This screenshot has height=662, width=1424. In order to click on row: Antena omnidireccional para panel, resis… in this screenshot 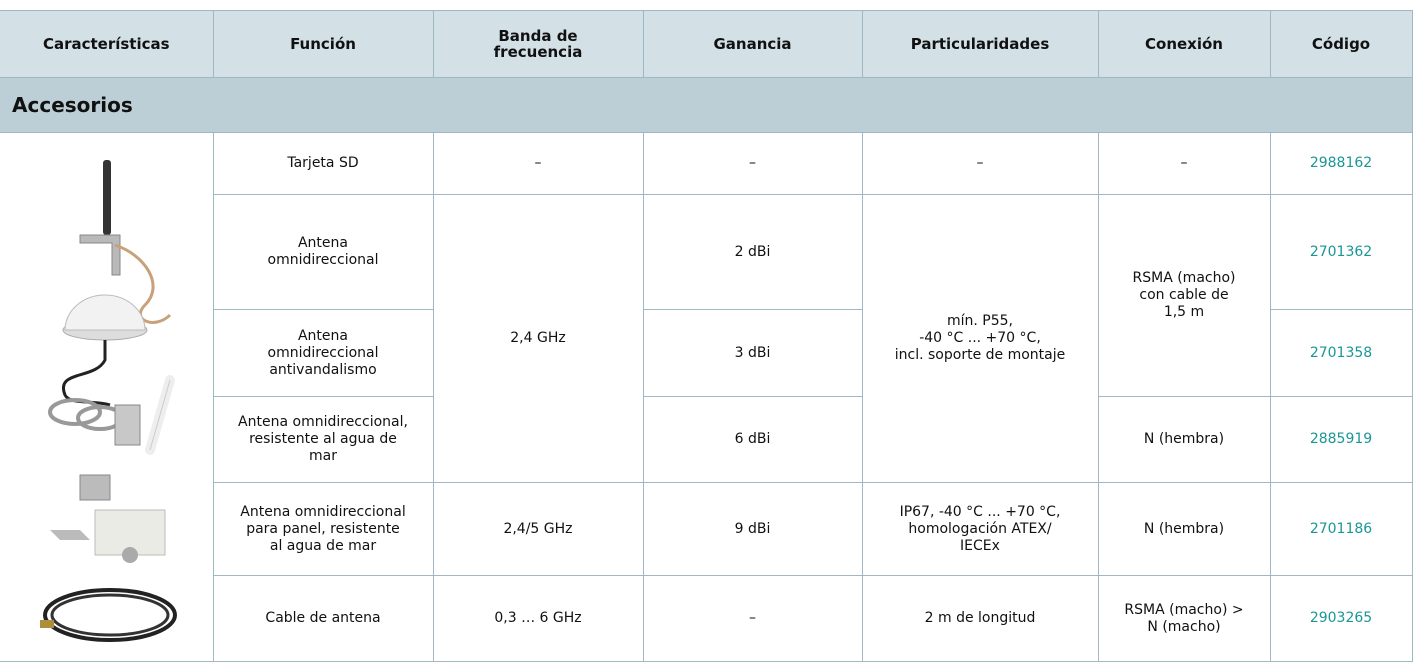, I will do `click(706, 529)`.